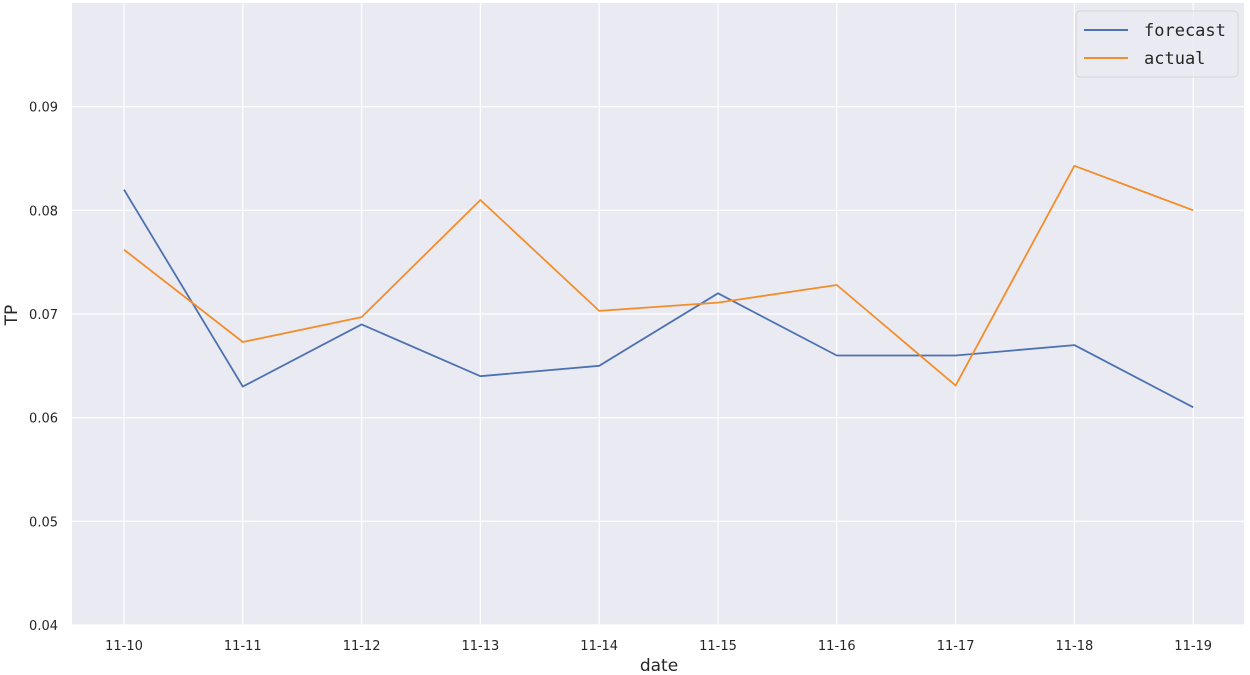 Image resolution: width=1250 pixels, height=675 pixels. Describe the element at coordinates (1075, 646) in the screenshot. I see `x-tick-label: 11-18` at that location.